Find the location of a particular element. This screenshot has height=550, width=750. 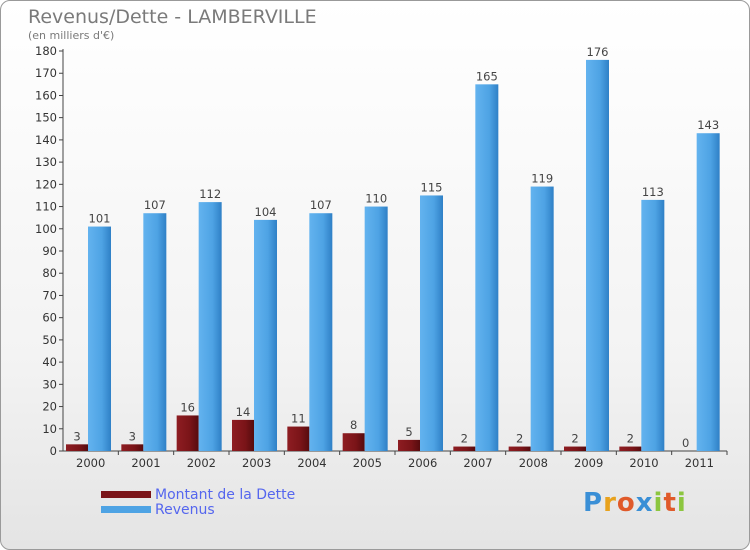

y-tick-label: 50 is located at coordinates (49, 340).